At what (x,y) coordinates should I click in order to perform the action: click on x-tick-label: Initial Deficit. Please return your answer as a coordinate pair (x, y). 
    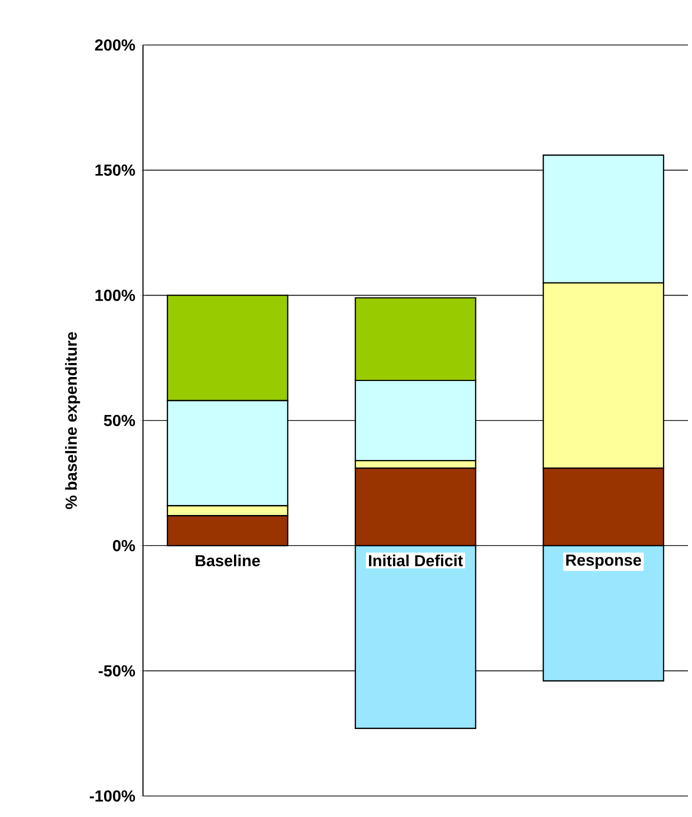
    Looking at the image, I should click on (415, 560).